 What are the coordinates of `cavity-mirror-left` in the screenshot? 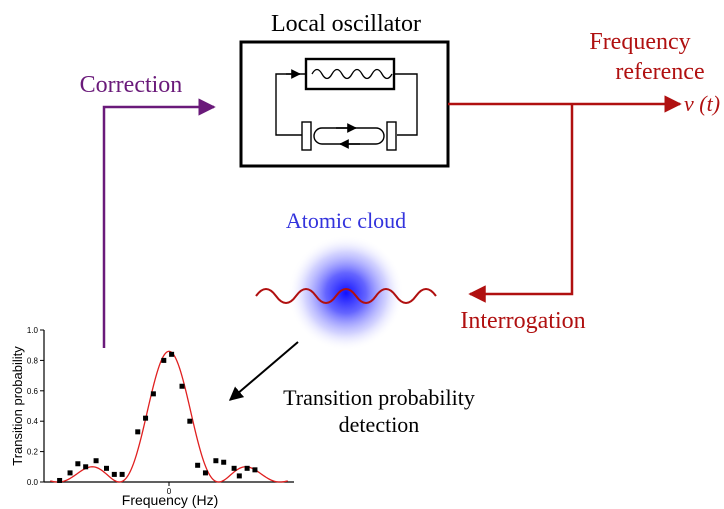 It's located at (306, 136).